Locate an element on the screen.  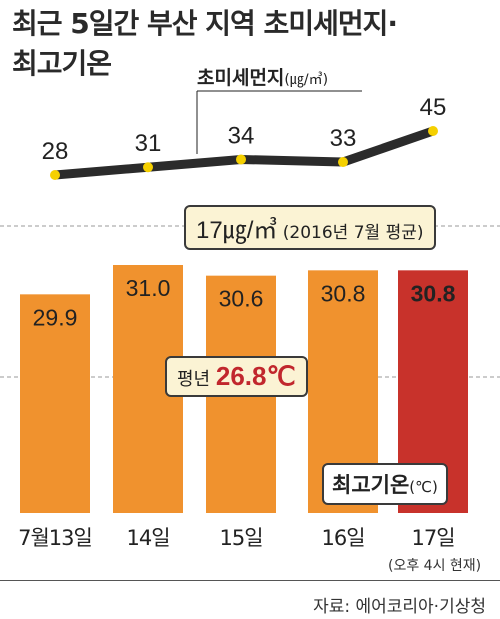
normal-temp-value: 26.8℃ is located at coordinates (255, 376).